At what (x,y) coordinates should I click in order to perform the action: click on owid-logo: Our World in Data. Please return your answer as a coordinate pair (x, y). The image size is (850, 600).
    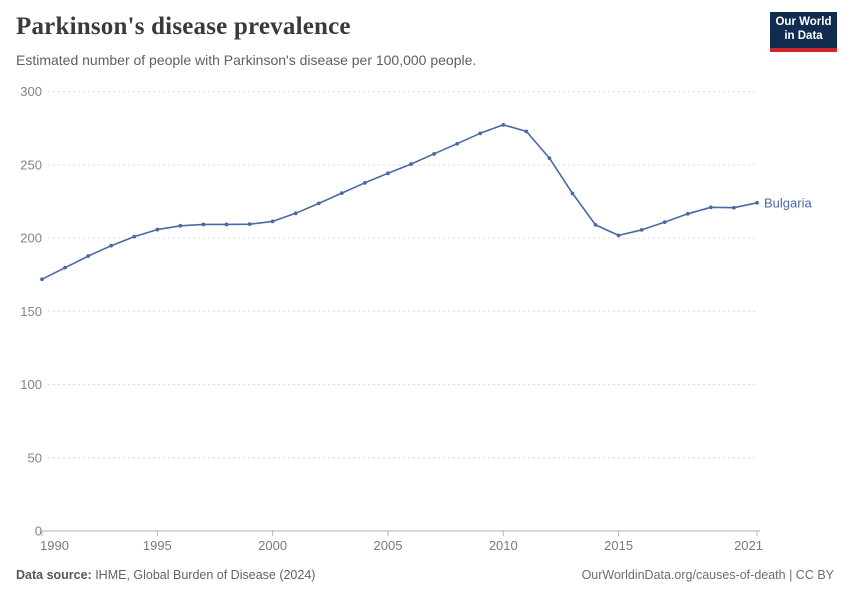
    Looking at the image, I should click on (803, 32).